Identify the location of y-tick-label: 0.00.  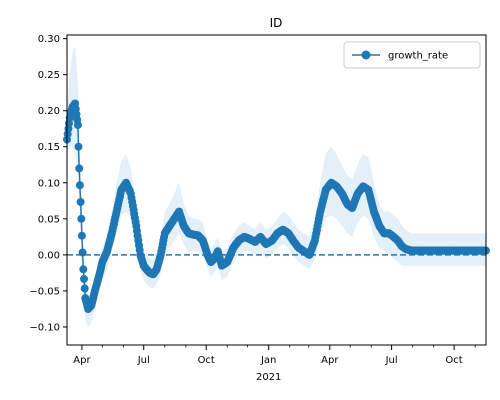
(49, 255).